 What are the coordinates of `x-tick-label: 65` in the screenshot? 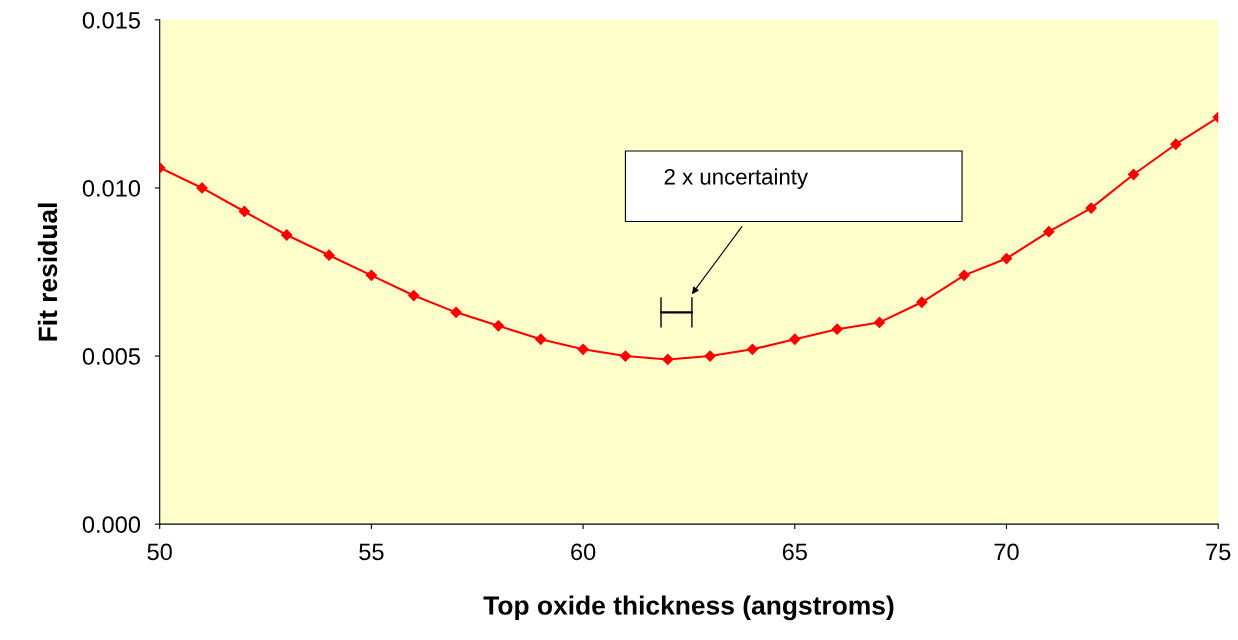 It's located at (794, 552).